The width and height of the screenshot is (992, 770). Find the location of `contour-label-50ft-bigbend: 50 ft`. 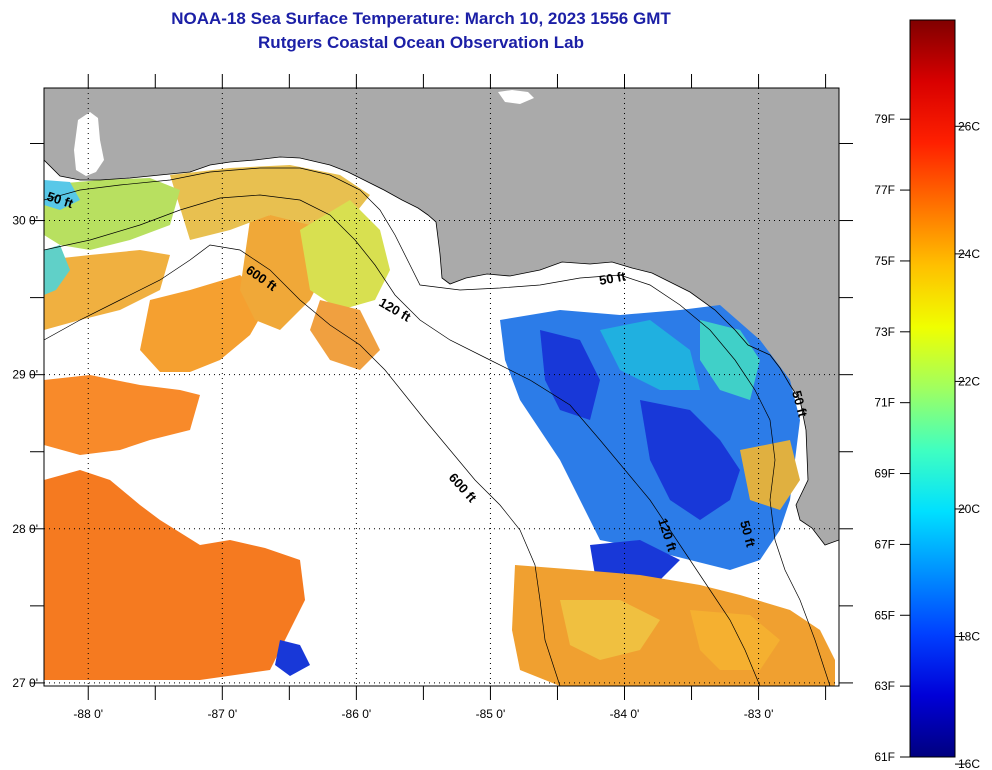

contour-label-50ft-bigbend: 50 ft is located at coordinates (613, 278).